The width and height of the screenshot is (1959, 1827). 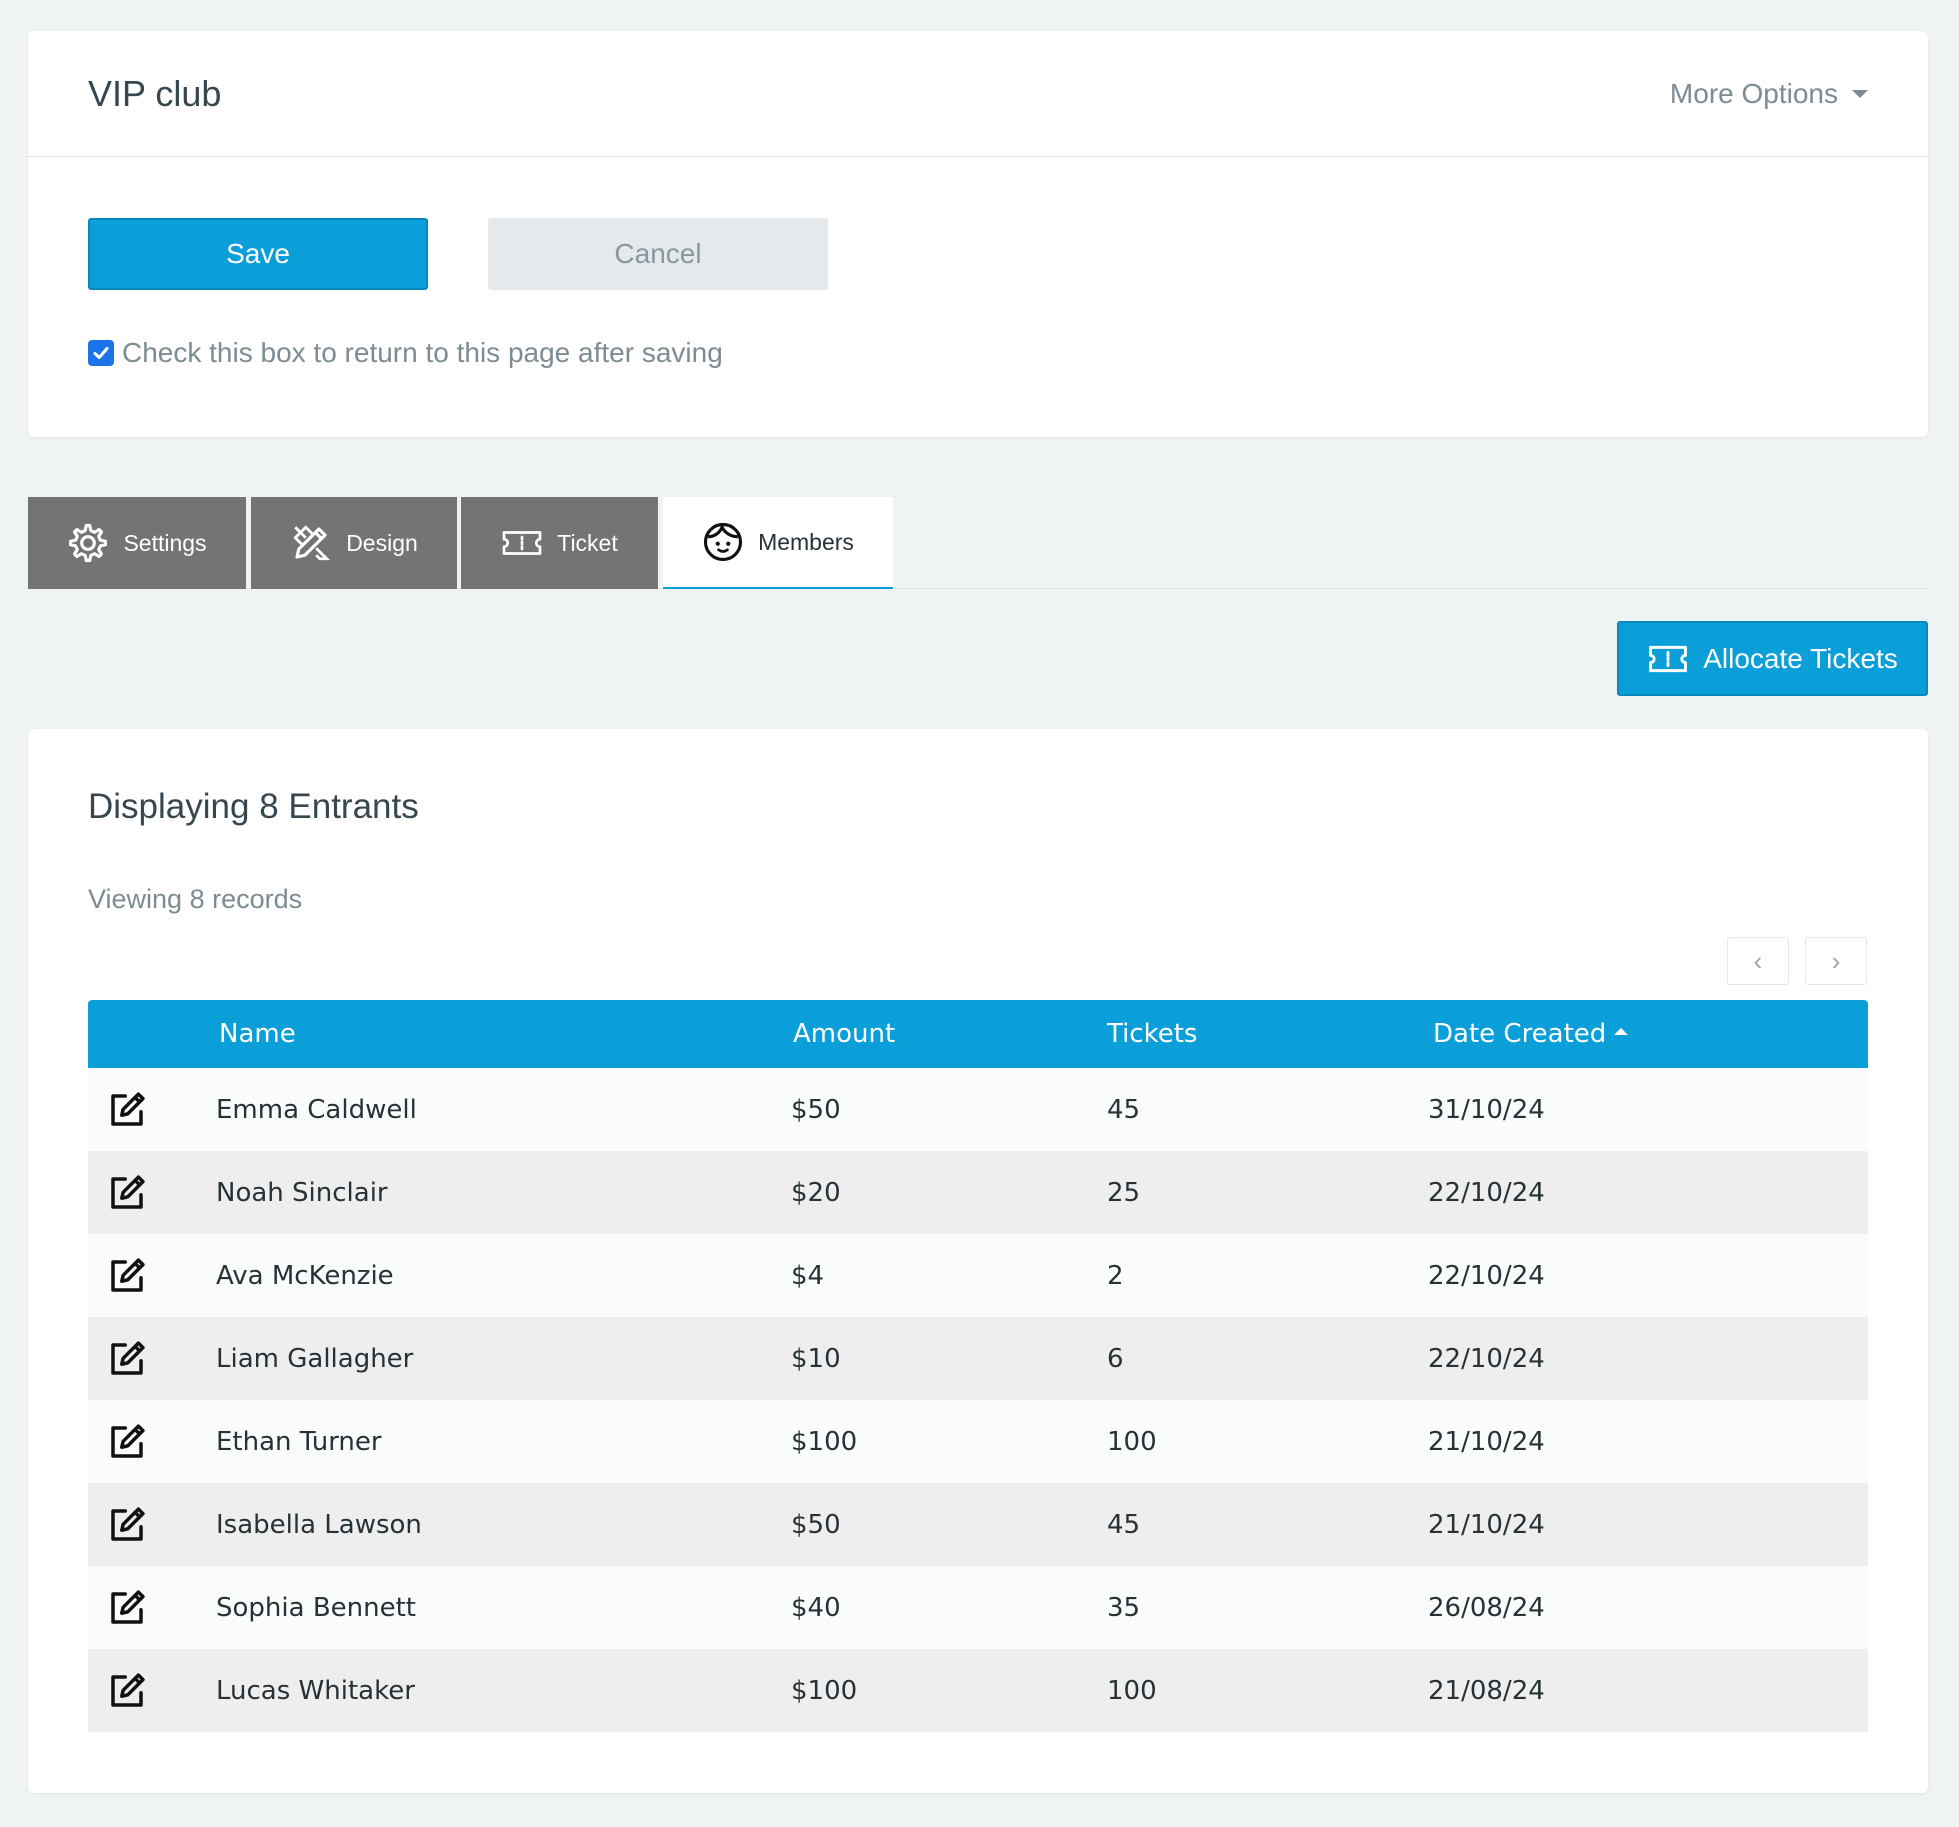 What do you see at coordinates (1486, 1607) in the screenshot?
I see `cell-date-created: 26/08/24` at bounding box center [1486, 1607].